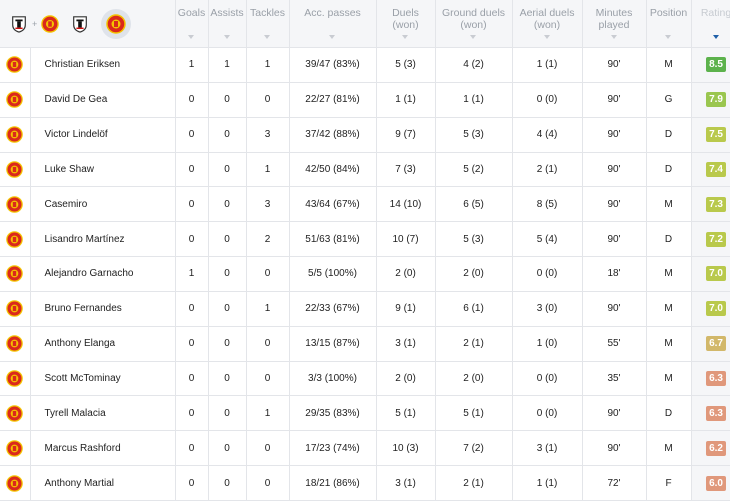 The image size is (730, 502). Describe the element at coordinates (333, 65) in the screenshot. I see `stat-acc-passes: 39/47 (83%)` at that location.